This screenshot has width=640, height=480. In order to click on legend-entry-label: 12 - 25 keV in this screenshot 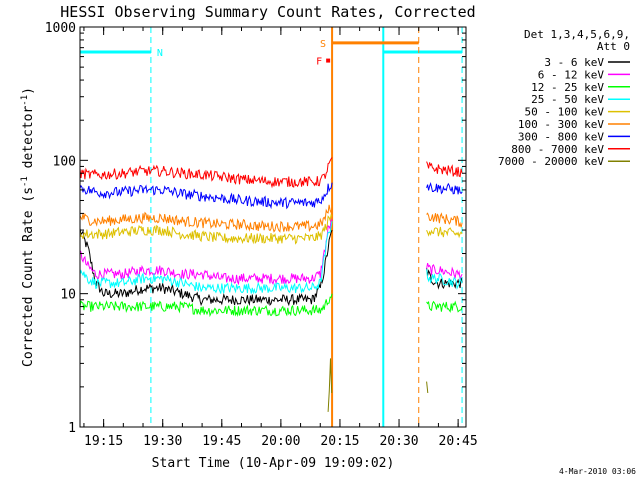, I will do `click(567, 87)`.